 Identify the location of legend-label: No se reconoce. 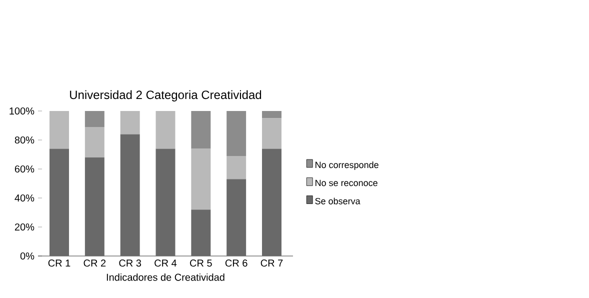
(347, 183).